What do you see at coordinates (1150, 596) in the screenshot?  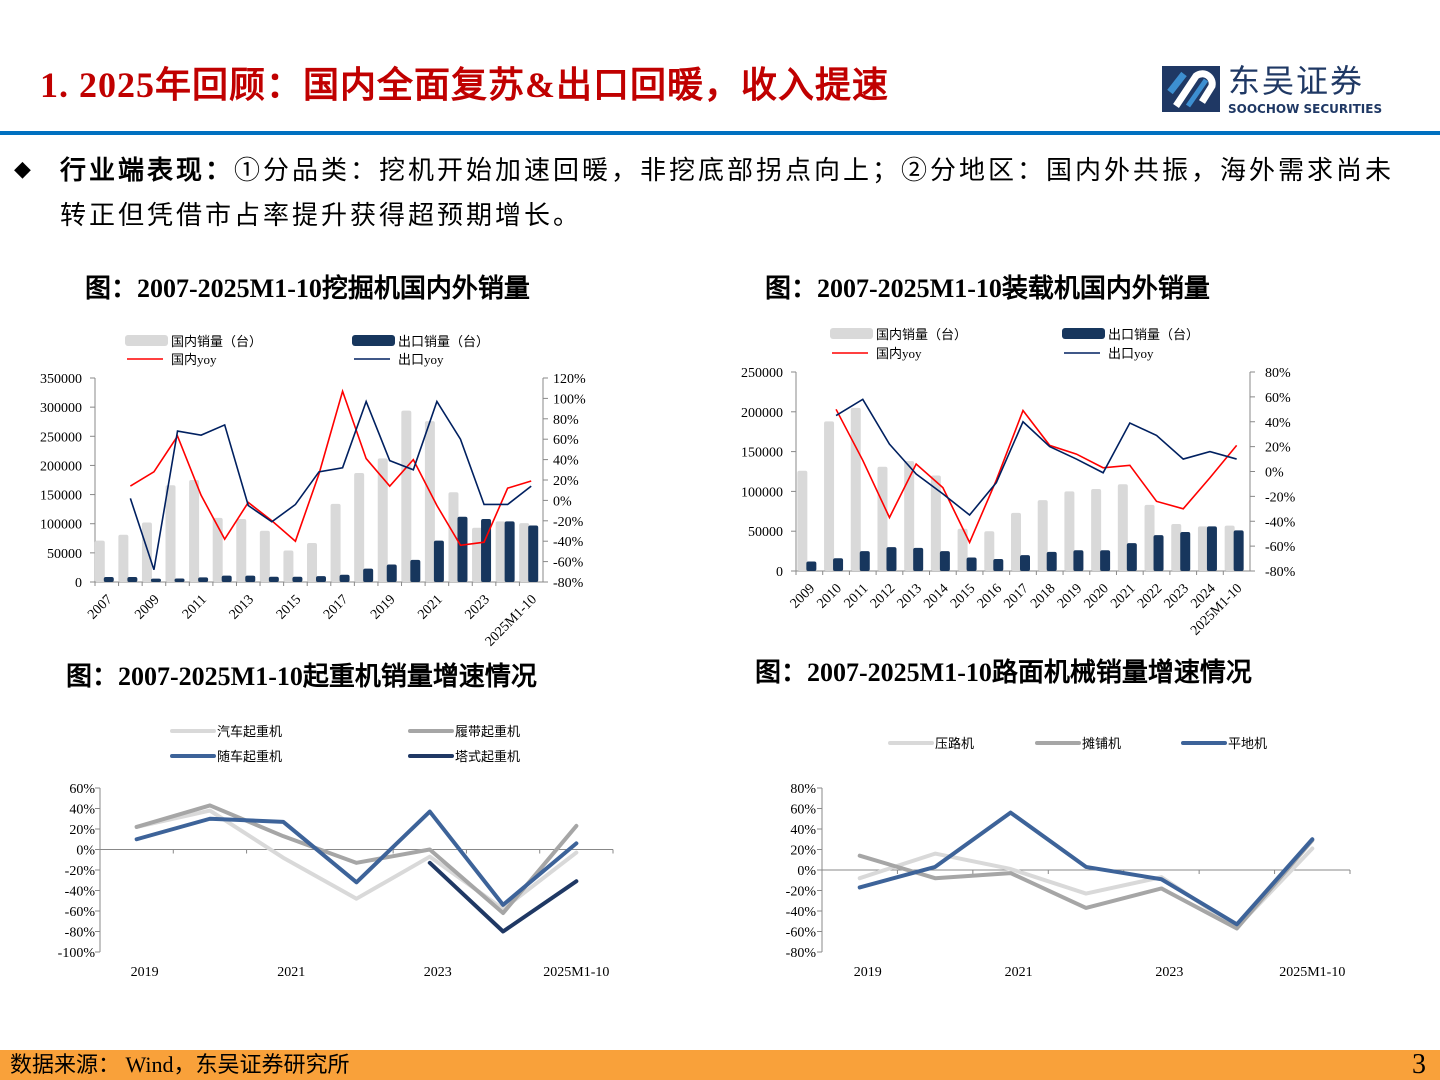 I see `x-tick-label: 2022` at bounding box center [1150, 596].